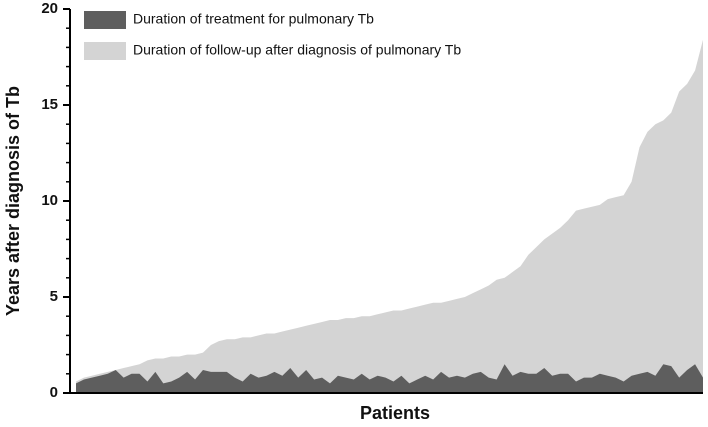  What do you see at coordinates (49, 8) in the screenshot?
I see `y-tick-label: 20` at bounding box center [49, 8].